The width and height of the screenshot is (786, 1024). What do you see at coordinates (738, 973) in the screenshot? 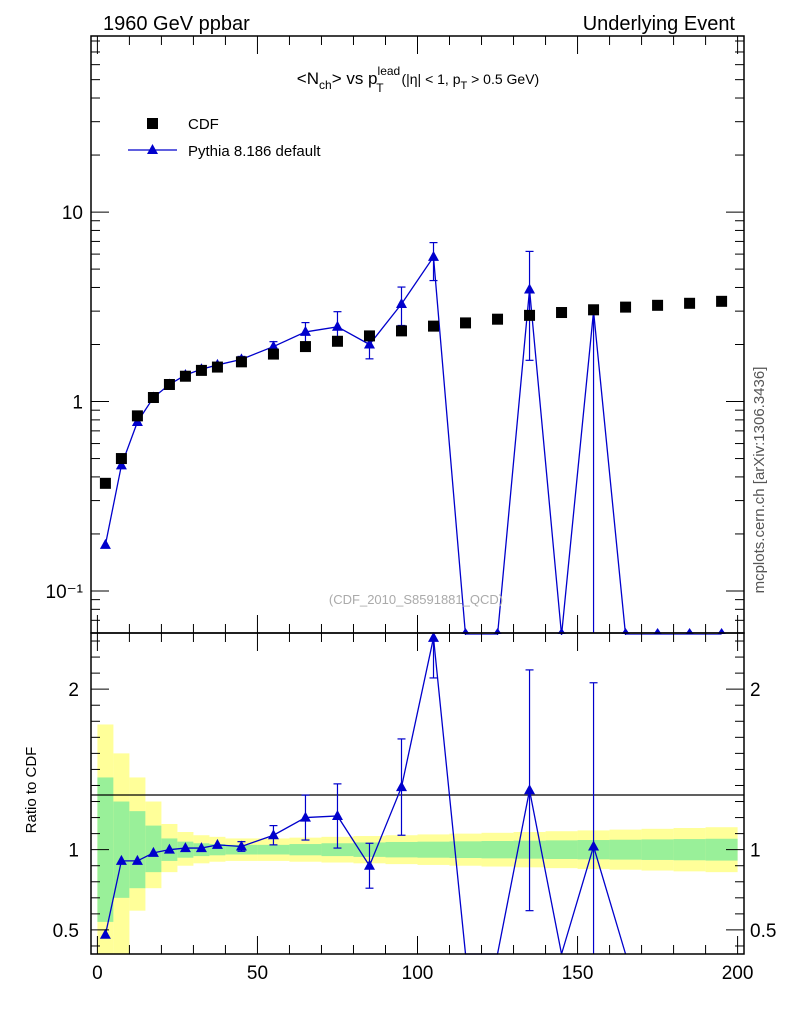
I see `ratio-x-tick-label: 200` at bounding box center [738, 973].